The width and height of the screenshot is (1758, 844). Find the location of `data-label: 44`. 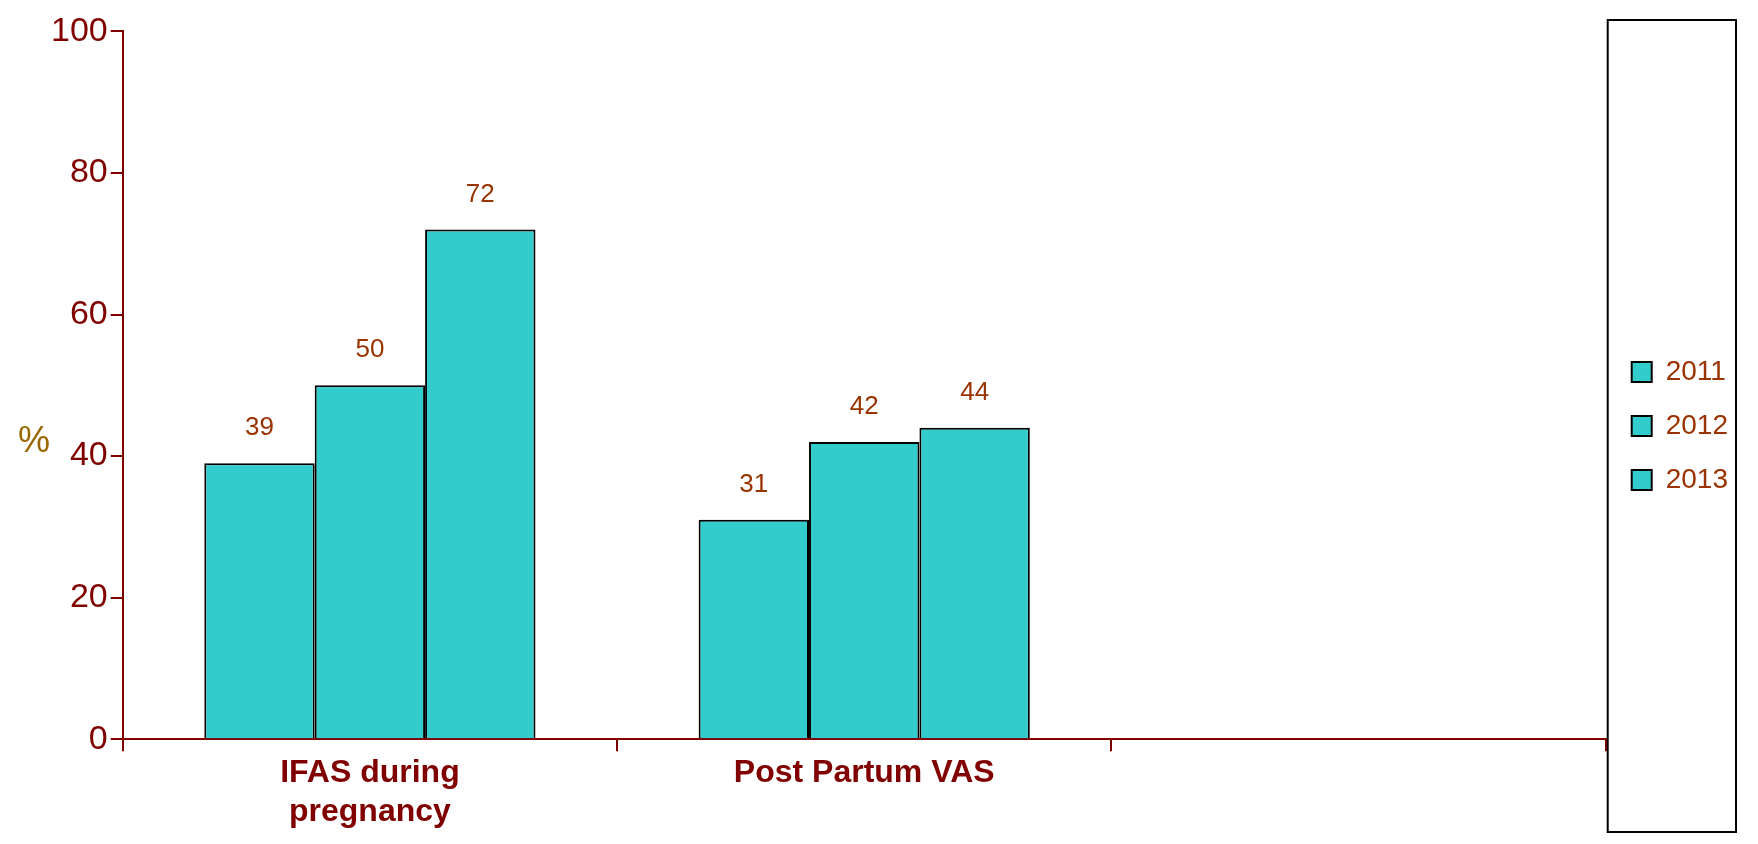

data-label: 44 is located at coordinates (975, 390).